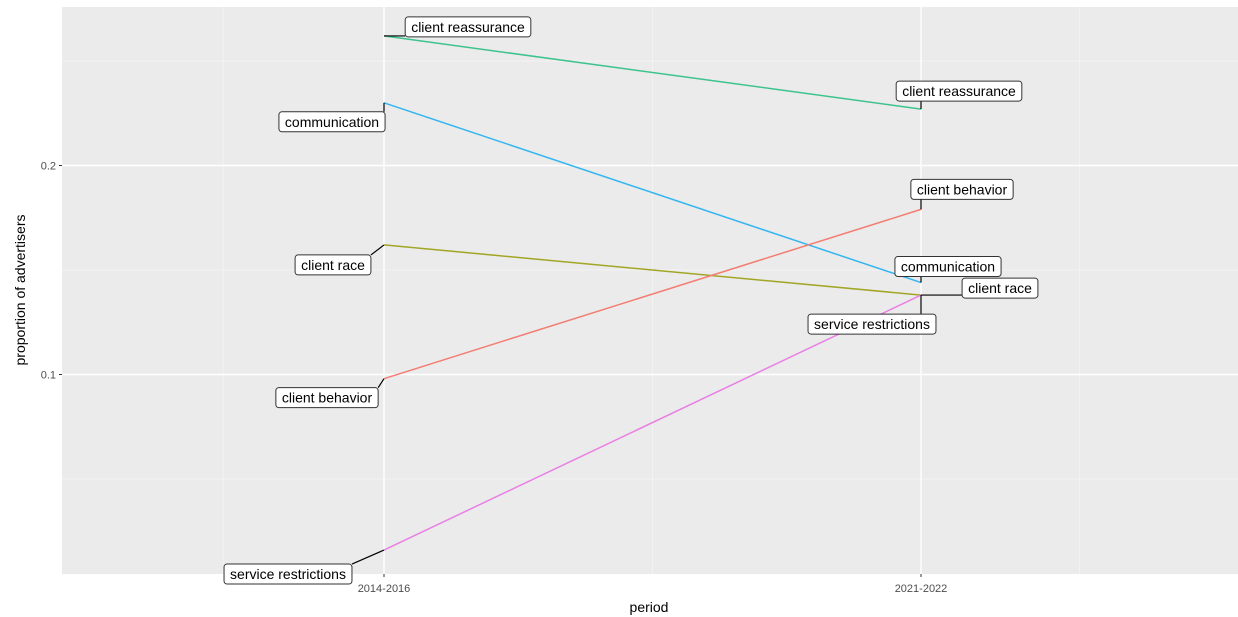  What do you see at coordinates (48, 376) in the screenshot?
I see `y-tick-label: 0.1` at bounding box center [48, 376].